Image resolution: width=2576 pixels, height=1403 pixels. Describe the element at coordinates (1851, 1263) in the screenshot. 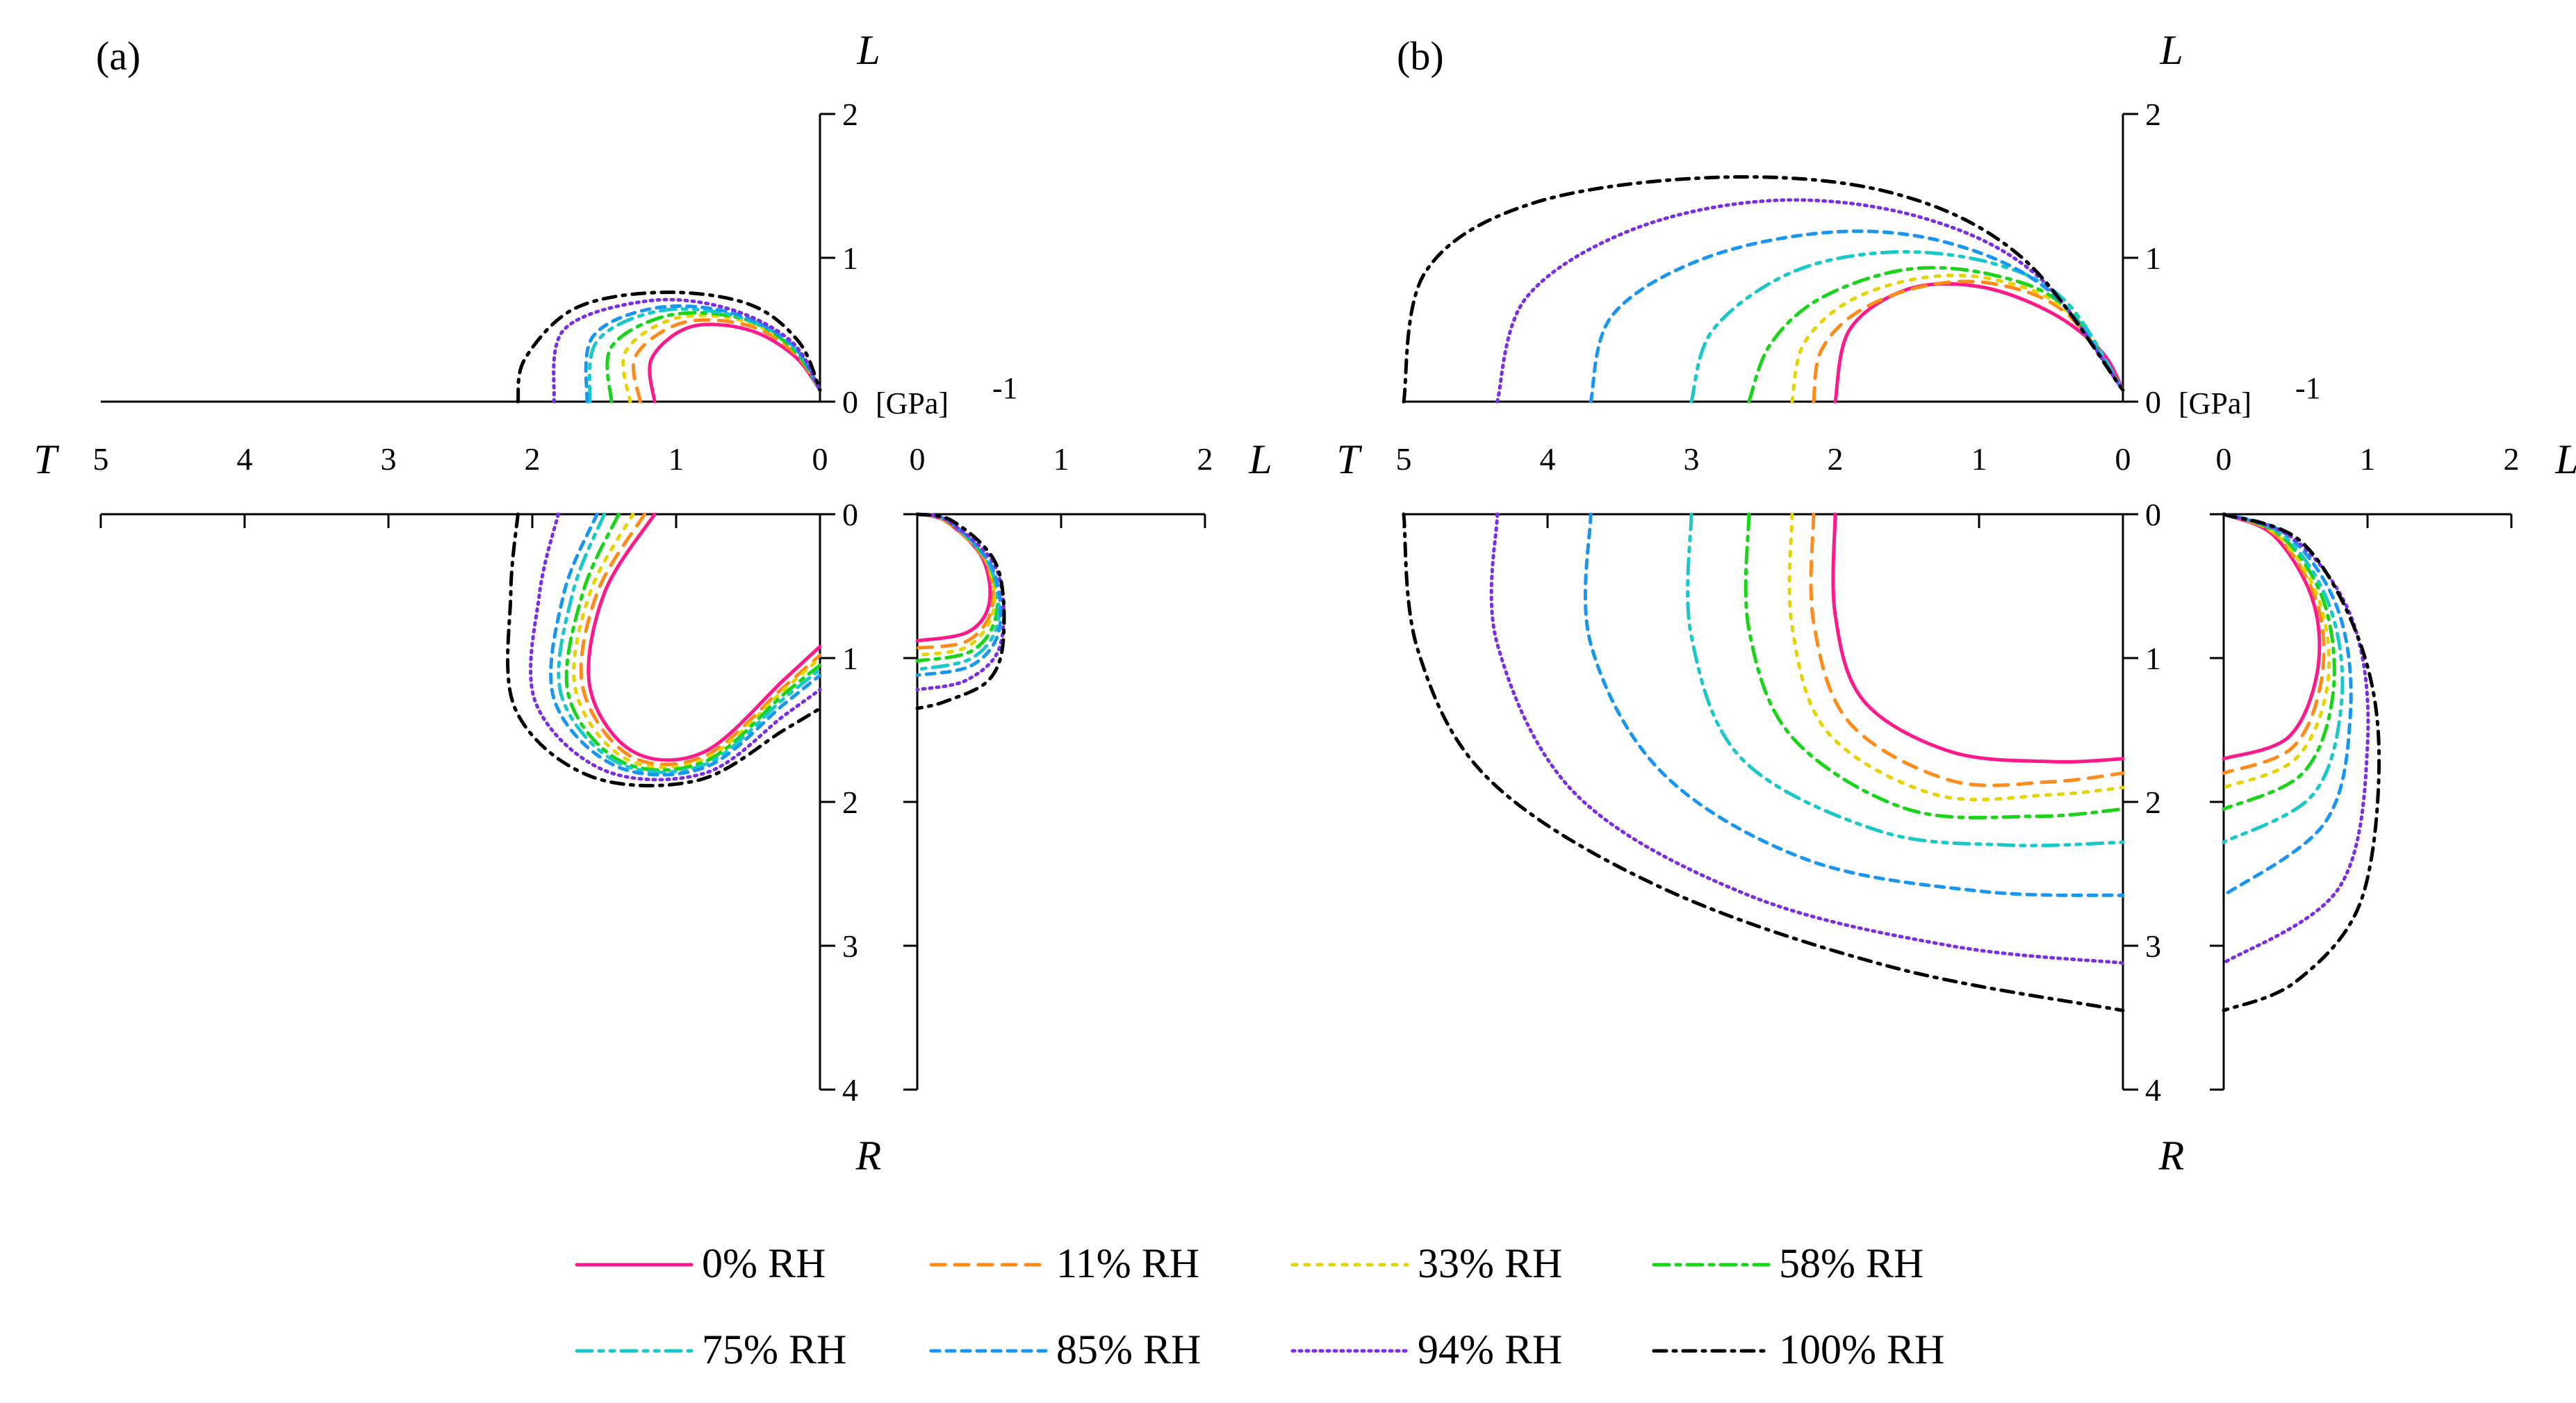

I see `legend-label: 58% RH` at that location.